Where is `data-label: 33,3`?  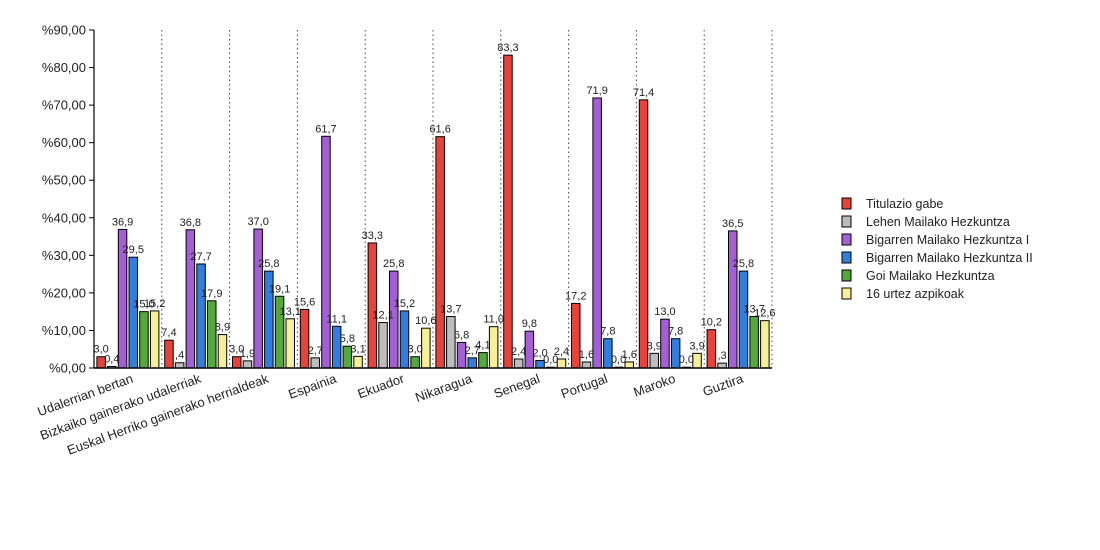 data-label: 33,3 is located at coordinates (372, 236).